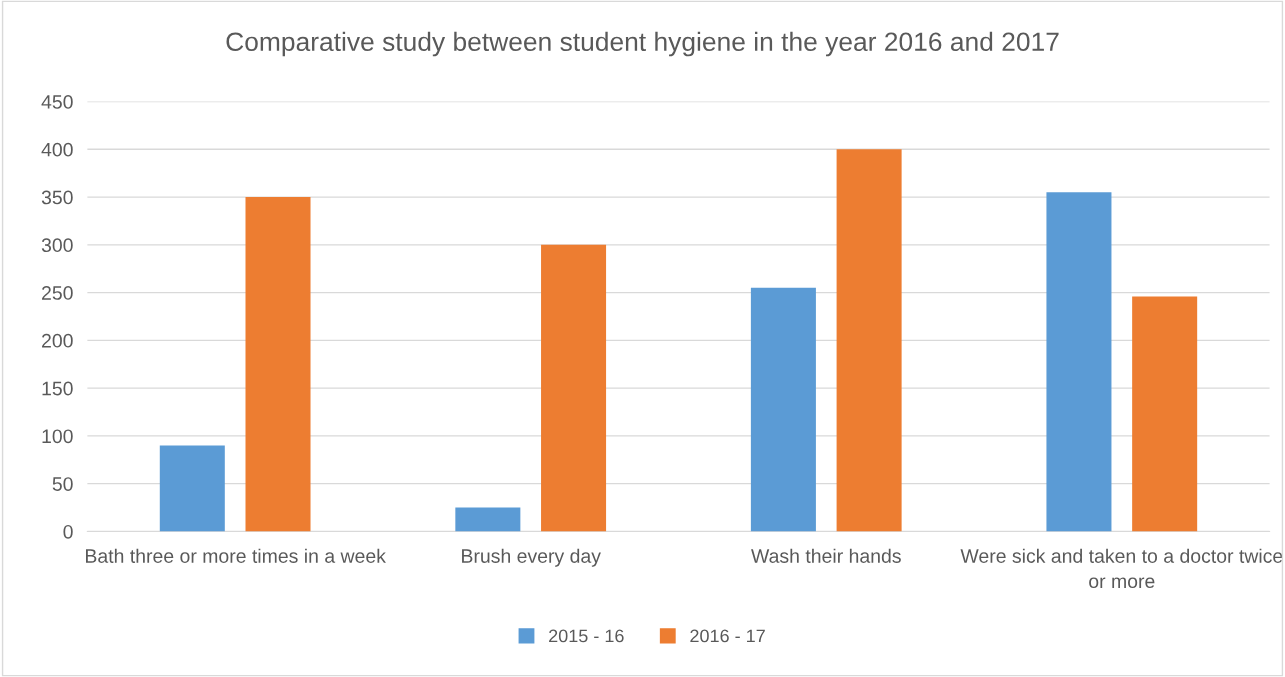 The width and height of the screenshot is (1285, 677). I want to click on y-tick-label: 200, so click(57, 340).